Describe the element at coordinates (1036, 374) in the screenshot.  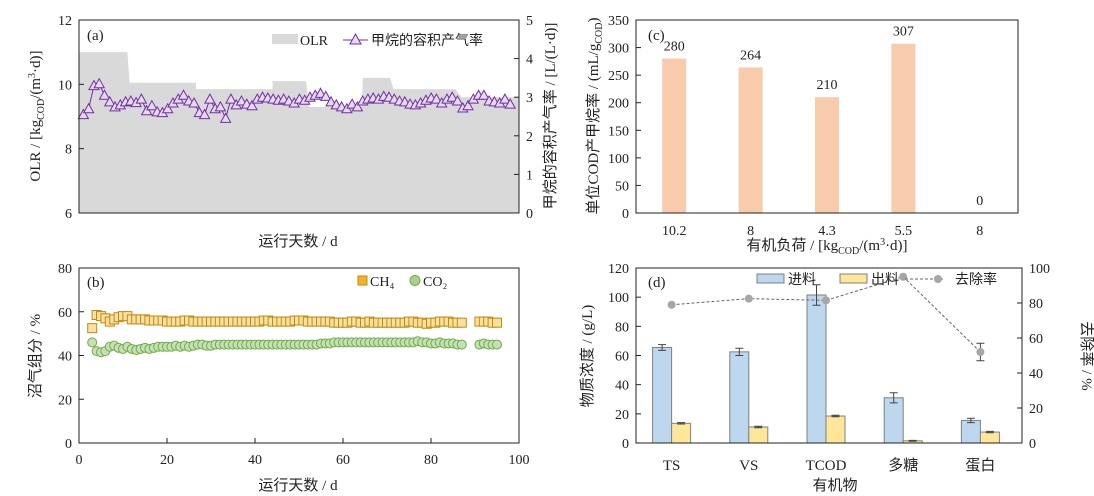
I see `d-yright-tick-label: 40` at that location.